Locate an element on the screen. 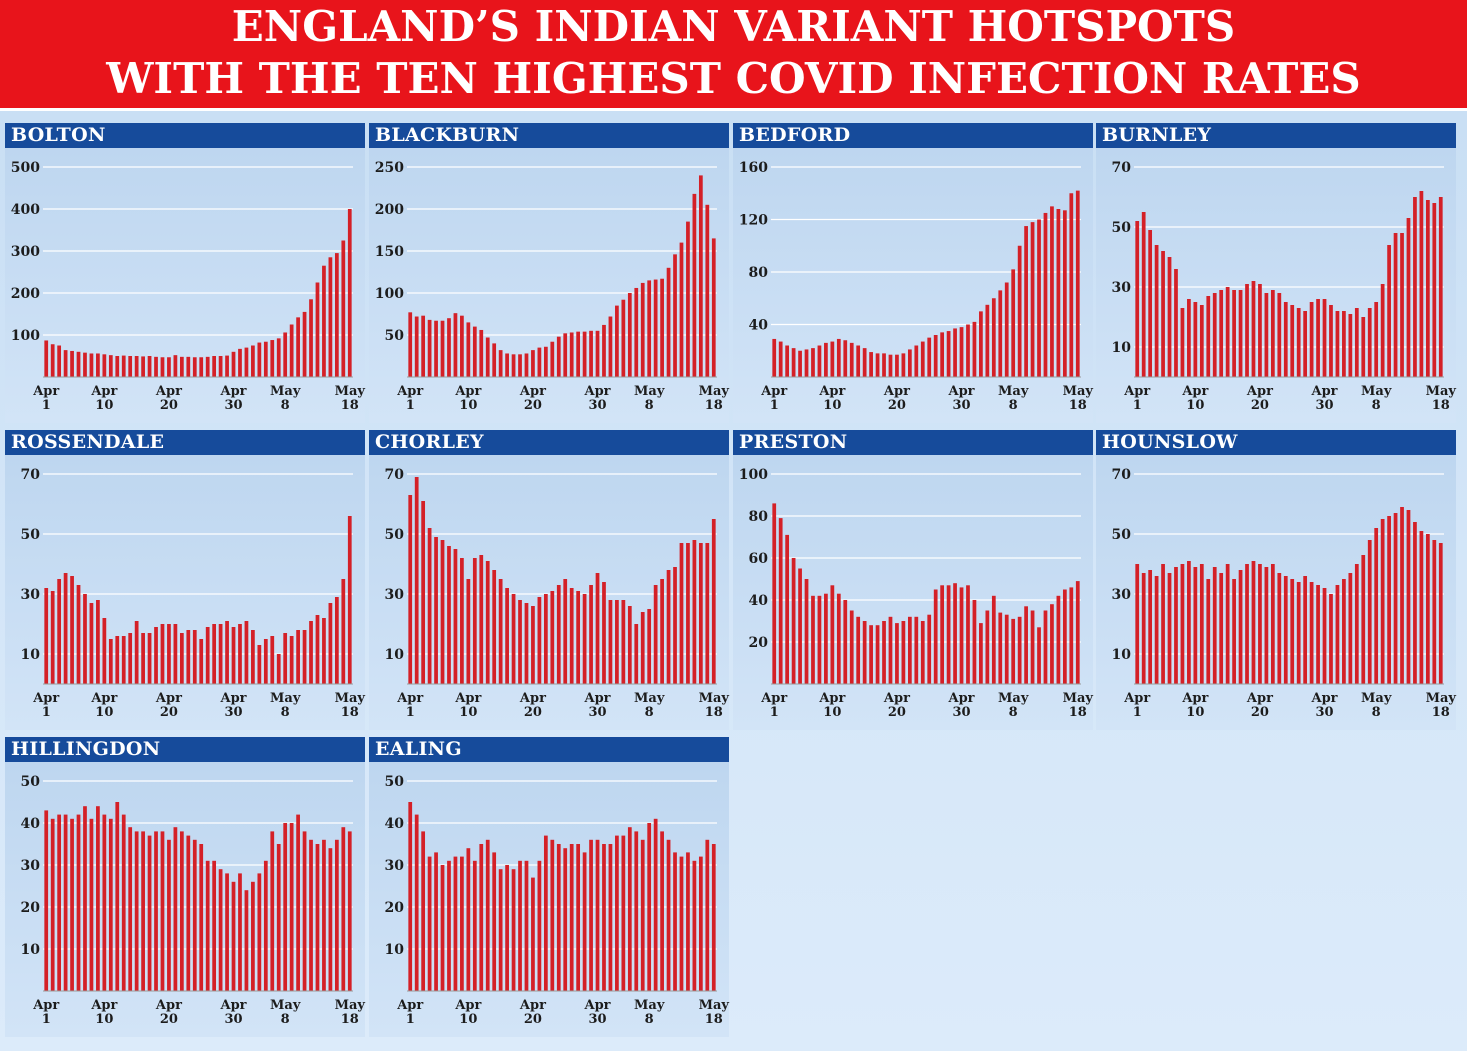 Image resolution: width=1467 pixels, height=1051 pixels. x-tick-label: 30 is located at coordinates (961, 405).